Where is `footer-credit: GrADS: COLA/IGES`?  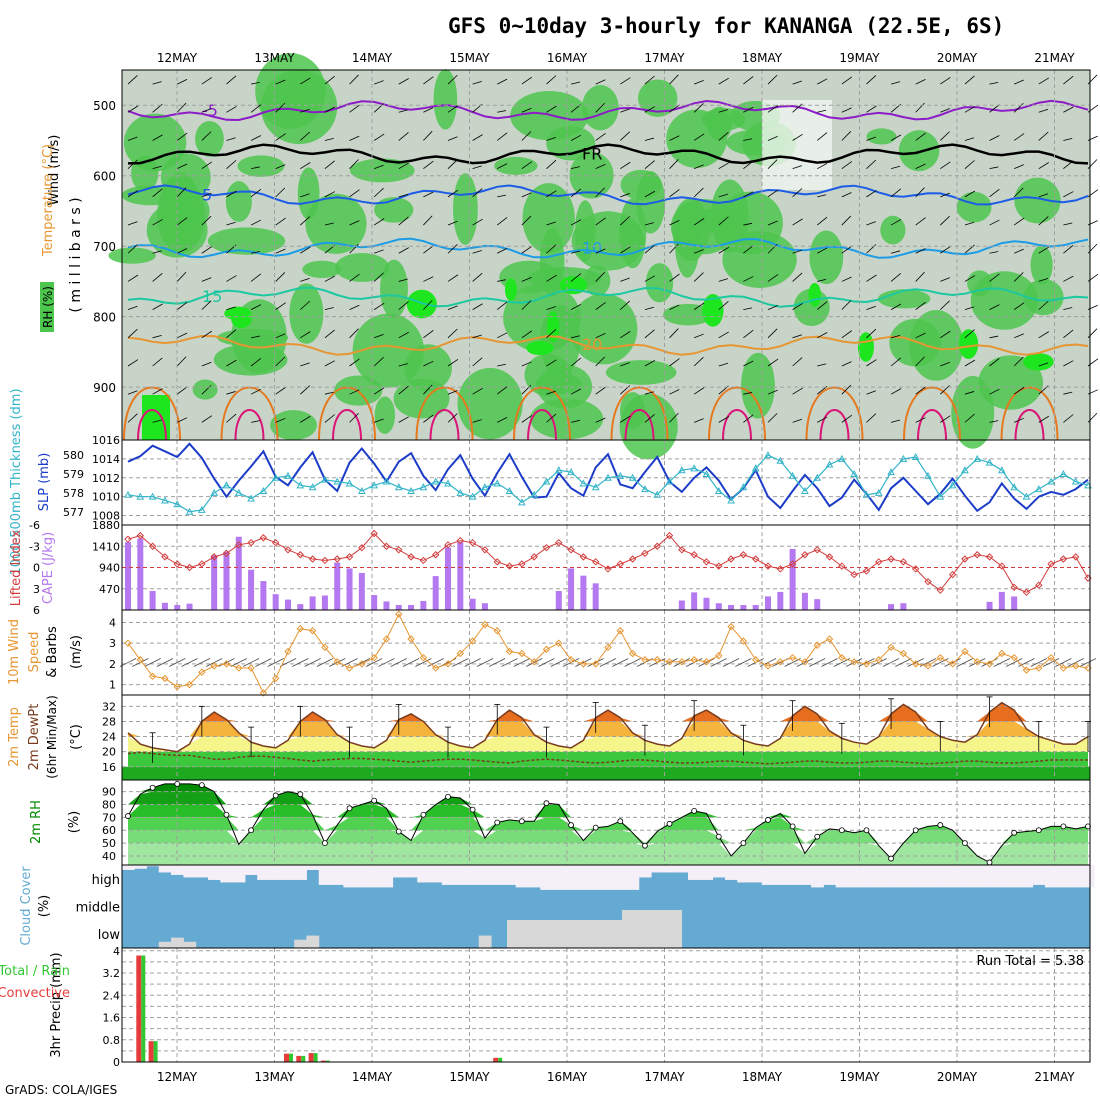
footer-credit: GrADS: COLA/IGES is located at coordinates (61, 1090).